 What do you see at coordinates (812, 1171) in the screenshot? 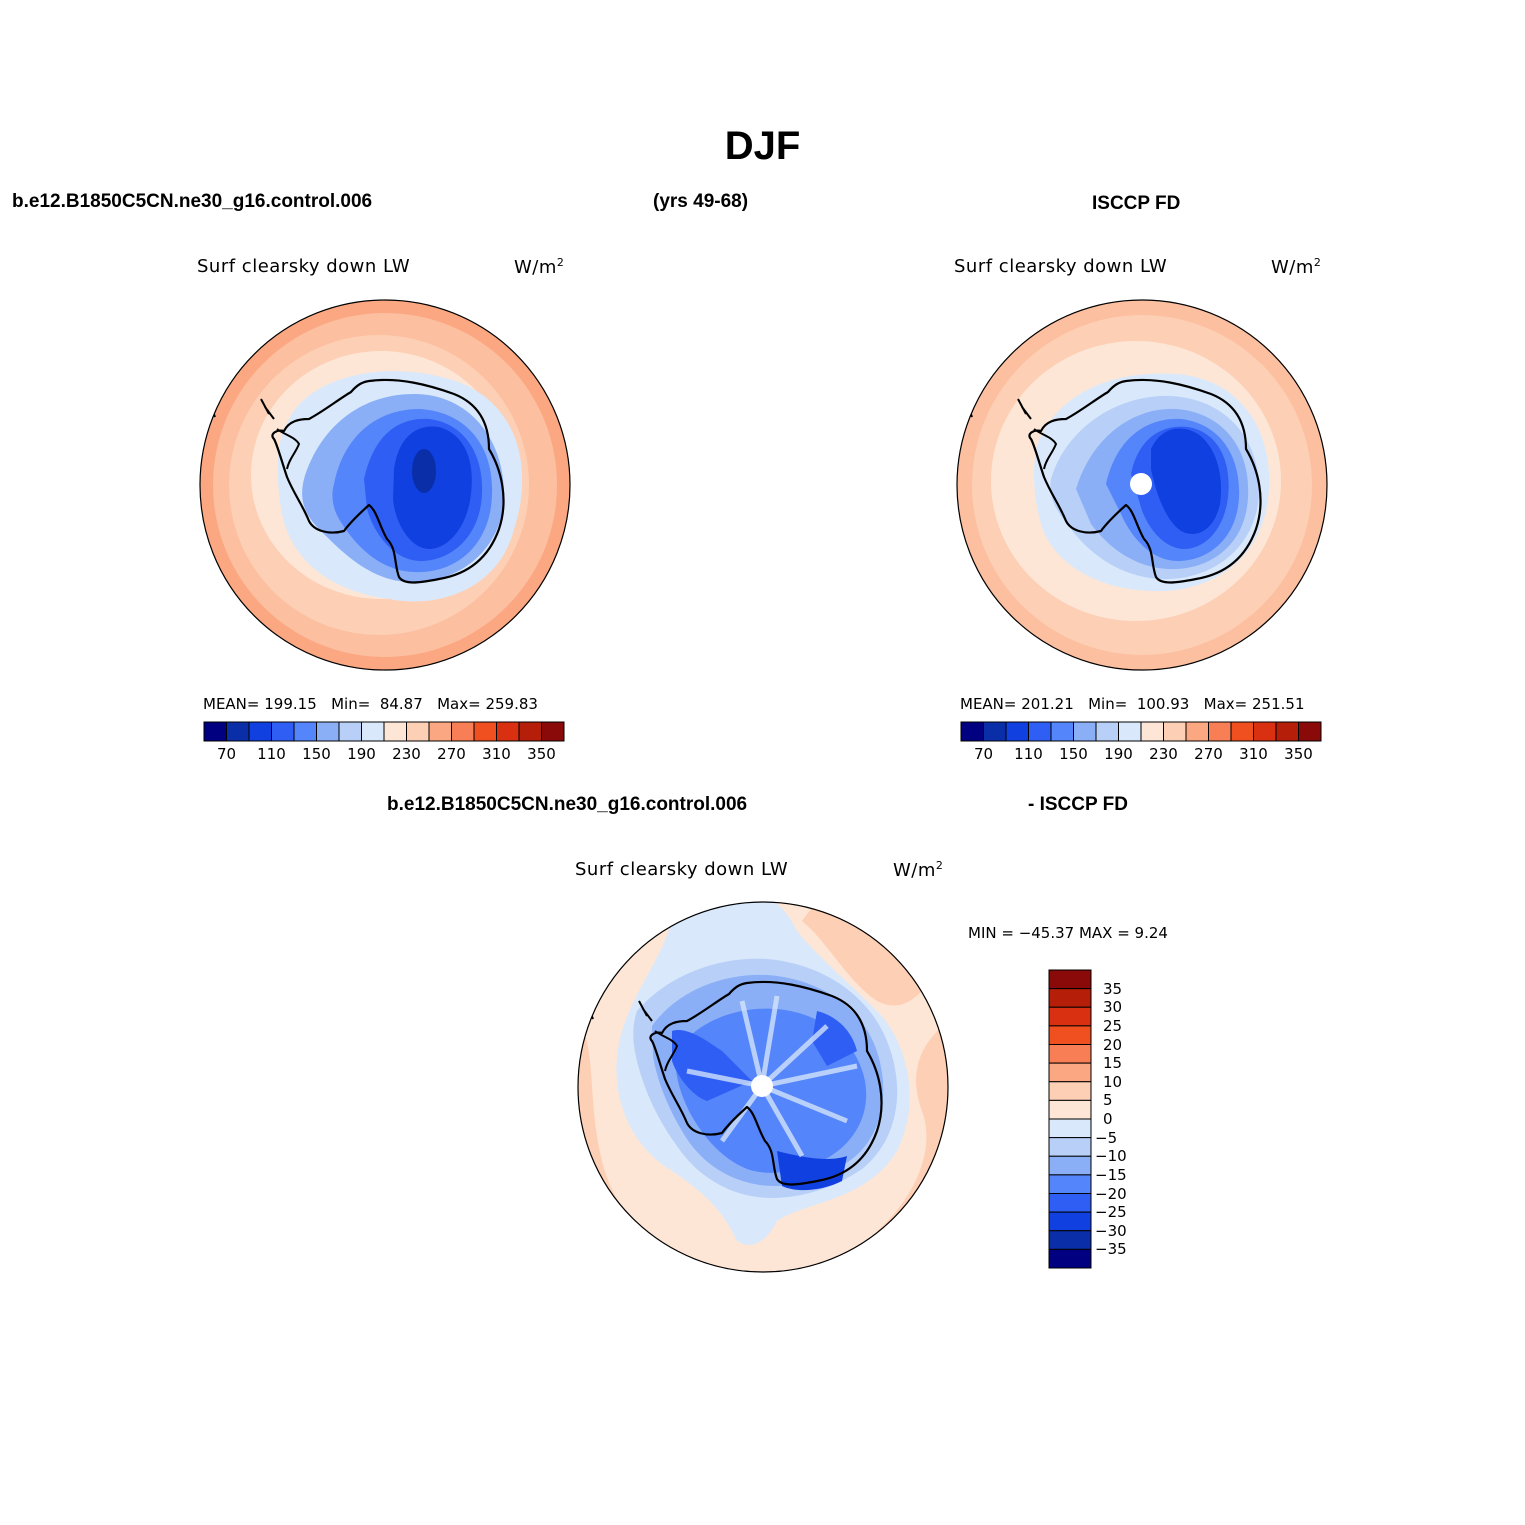
I see `diff-contour-neg-30-south` at bounding box center [812, 1171].